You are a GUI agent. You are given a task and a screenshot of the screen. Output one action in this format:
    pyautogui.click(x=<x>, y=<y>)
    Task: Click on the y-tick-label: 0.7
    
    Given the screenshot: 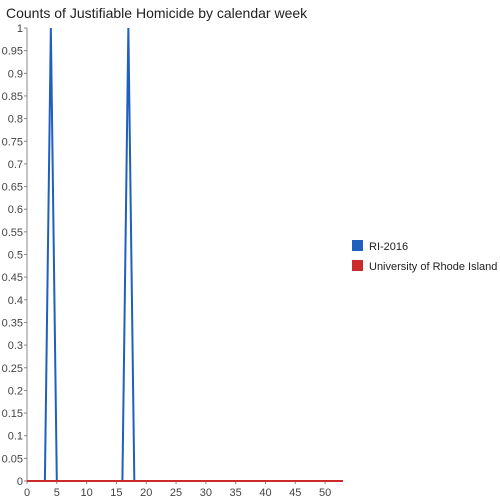 What is the action you would take?
    pyautogui.click(x=15, y=165)
    